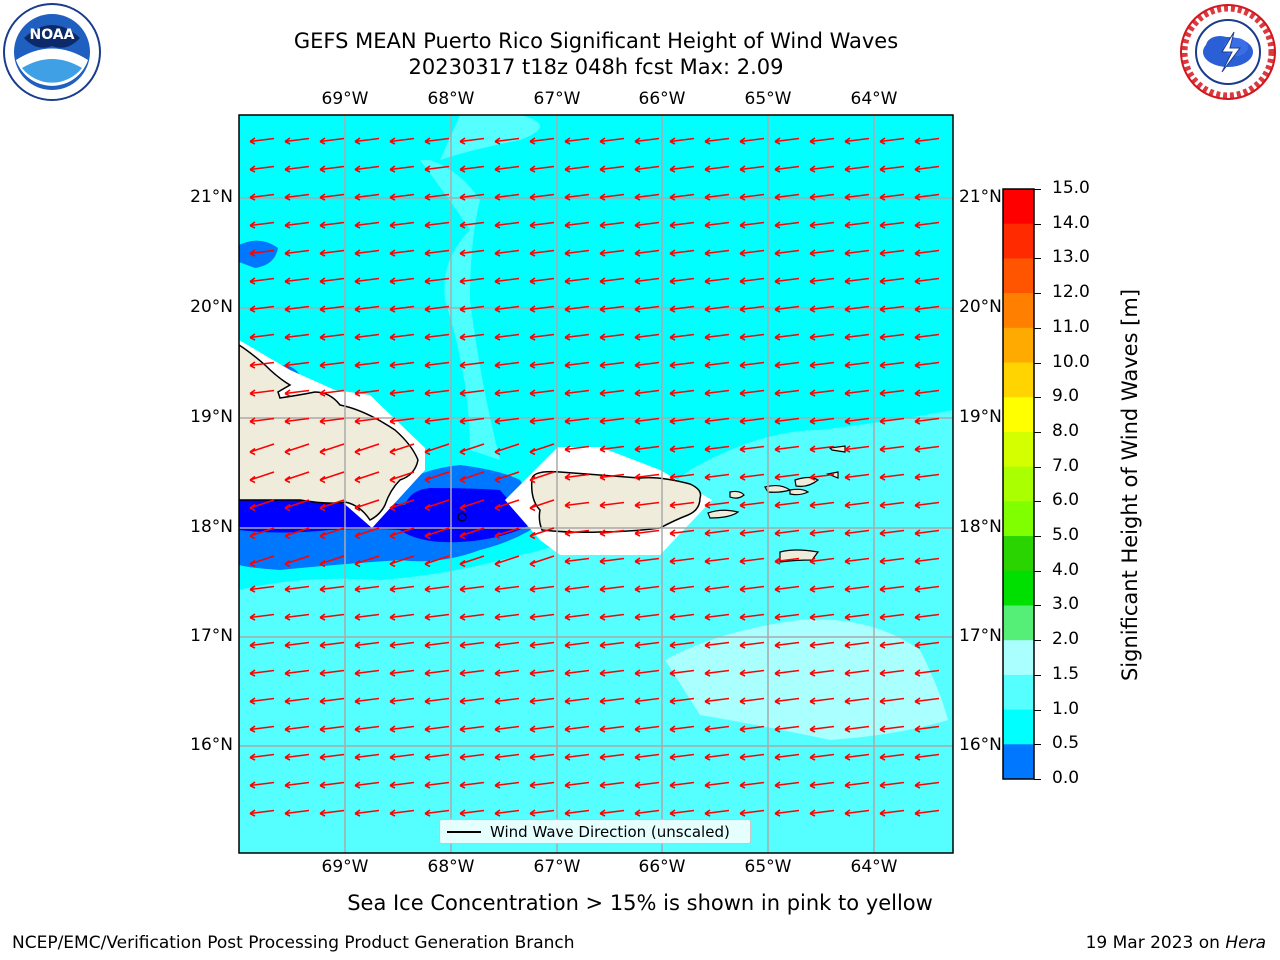 The image size is (1280, 960). Describe the element at coordinates (1066, 396) in the screenshot. I see `colorbar-tick-label: 9.0` at that location.